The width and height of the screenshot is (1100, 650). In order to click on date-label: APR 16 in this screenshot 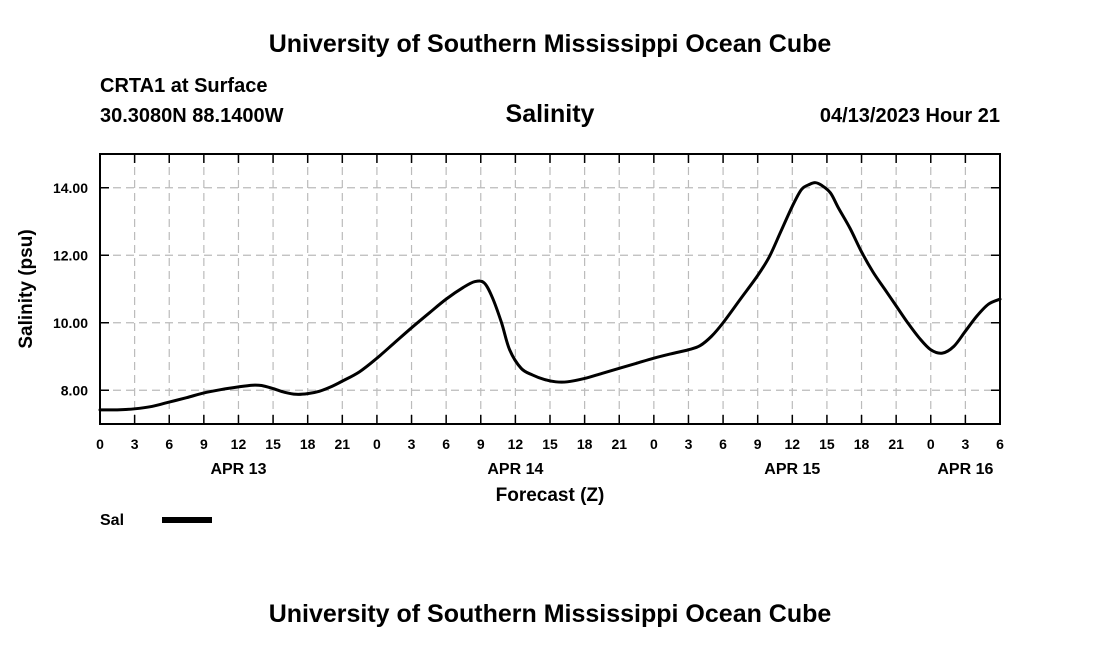, I will do `click(965, 469)`.